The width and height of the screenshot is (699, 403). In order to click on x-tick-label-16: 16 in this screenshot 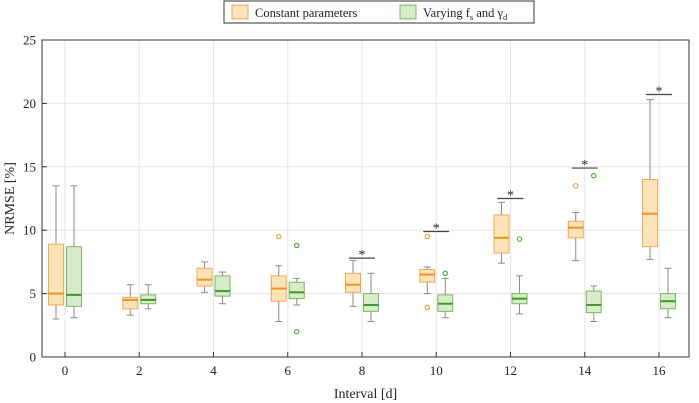, I will do `click(660, 370)`.